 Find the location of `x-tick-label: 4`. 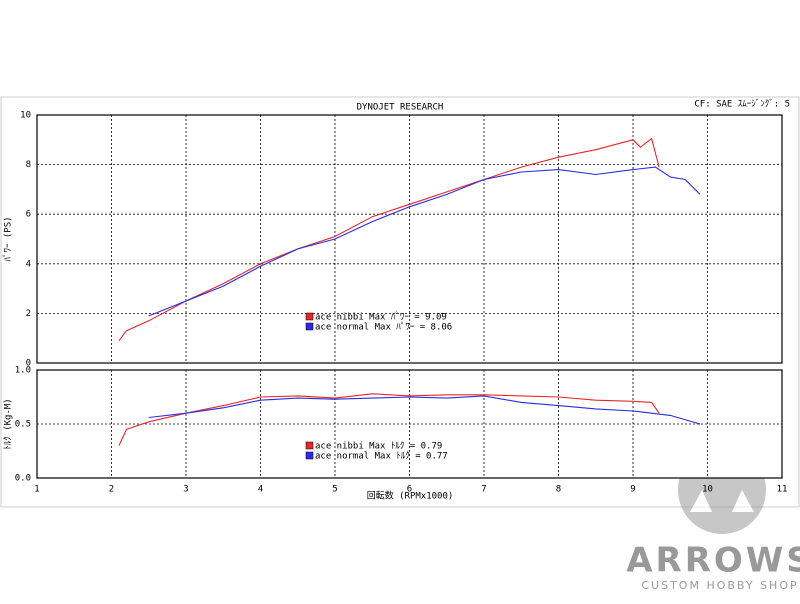

x-tick-label: 4 is located at coordinates (260, 490).